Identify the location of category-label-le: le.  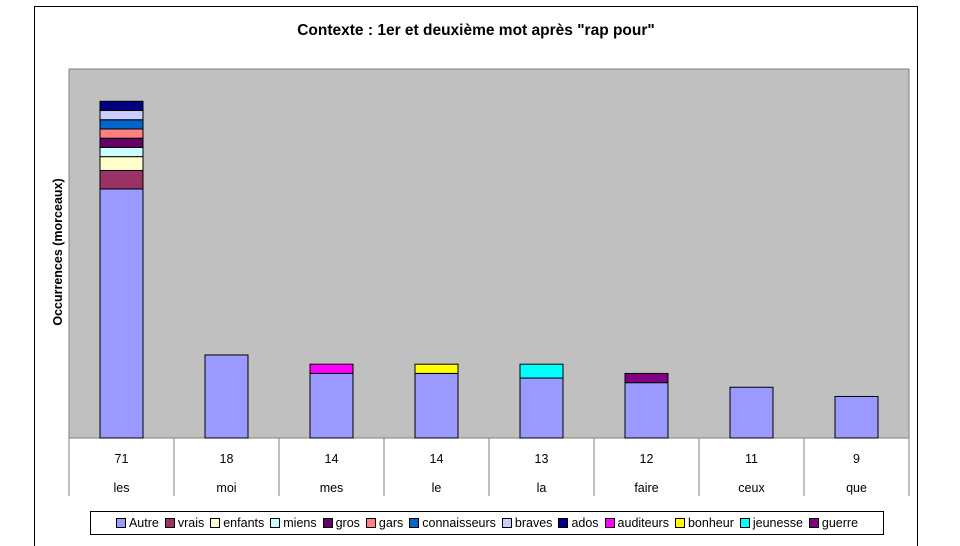
(437, 488).